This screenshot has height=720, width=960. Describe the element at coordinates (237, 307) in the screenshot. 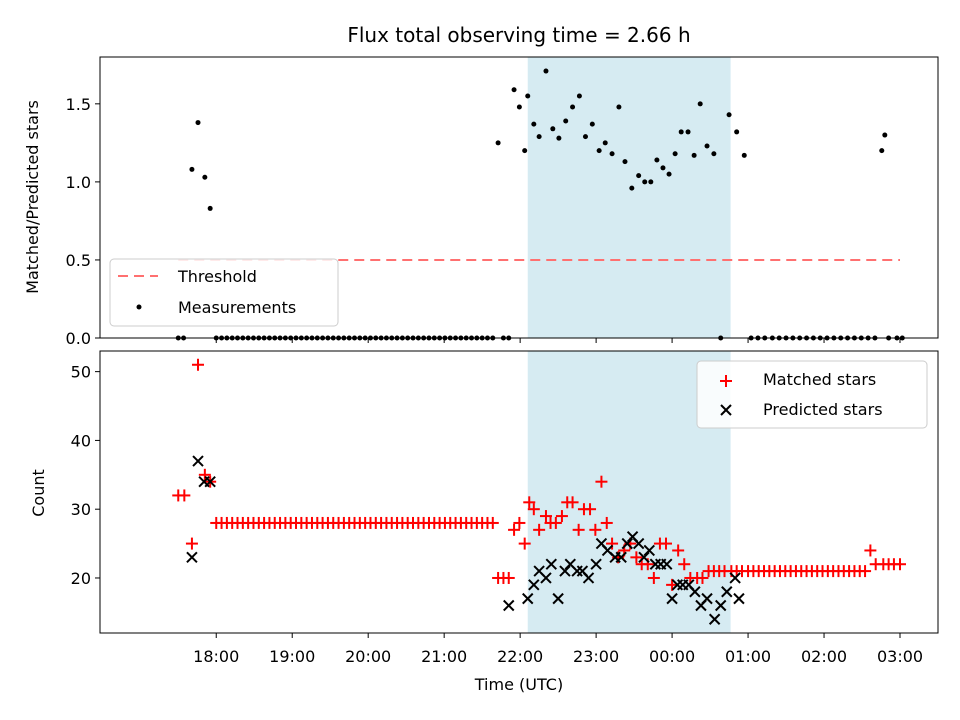

I see `legend-measurements-label: Measurements` at that location.